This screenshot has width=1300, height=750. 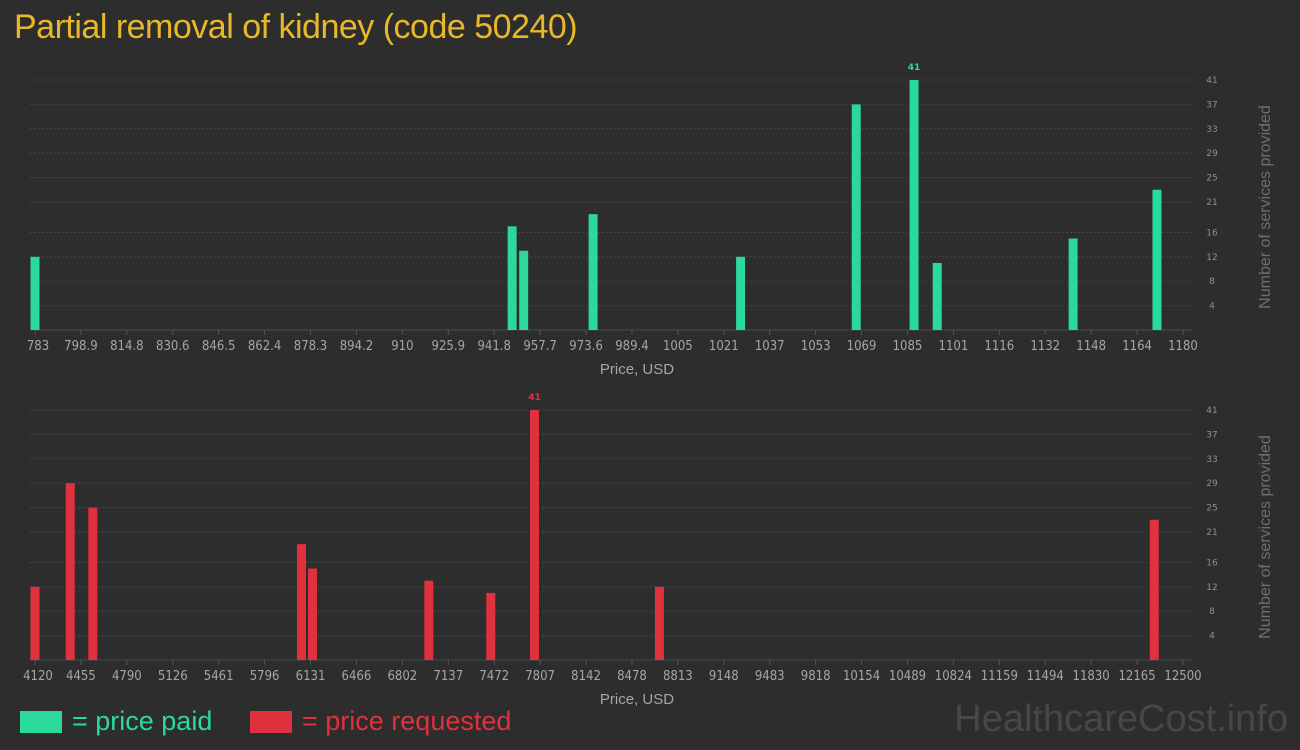 I want to click on x-tick-label: 4790, so click(x=127, y=676).